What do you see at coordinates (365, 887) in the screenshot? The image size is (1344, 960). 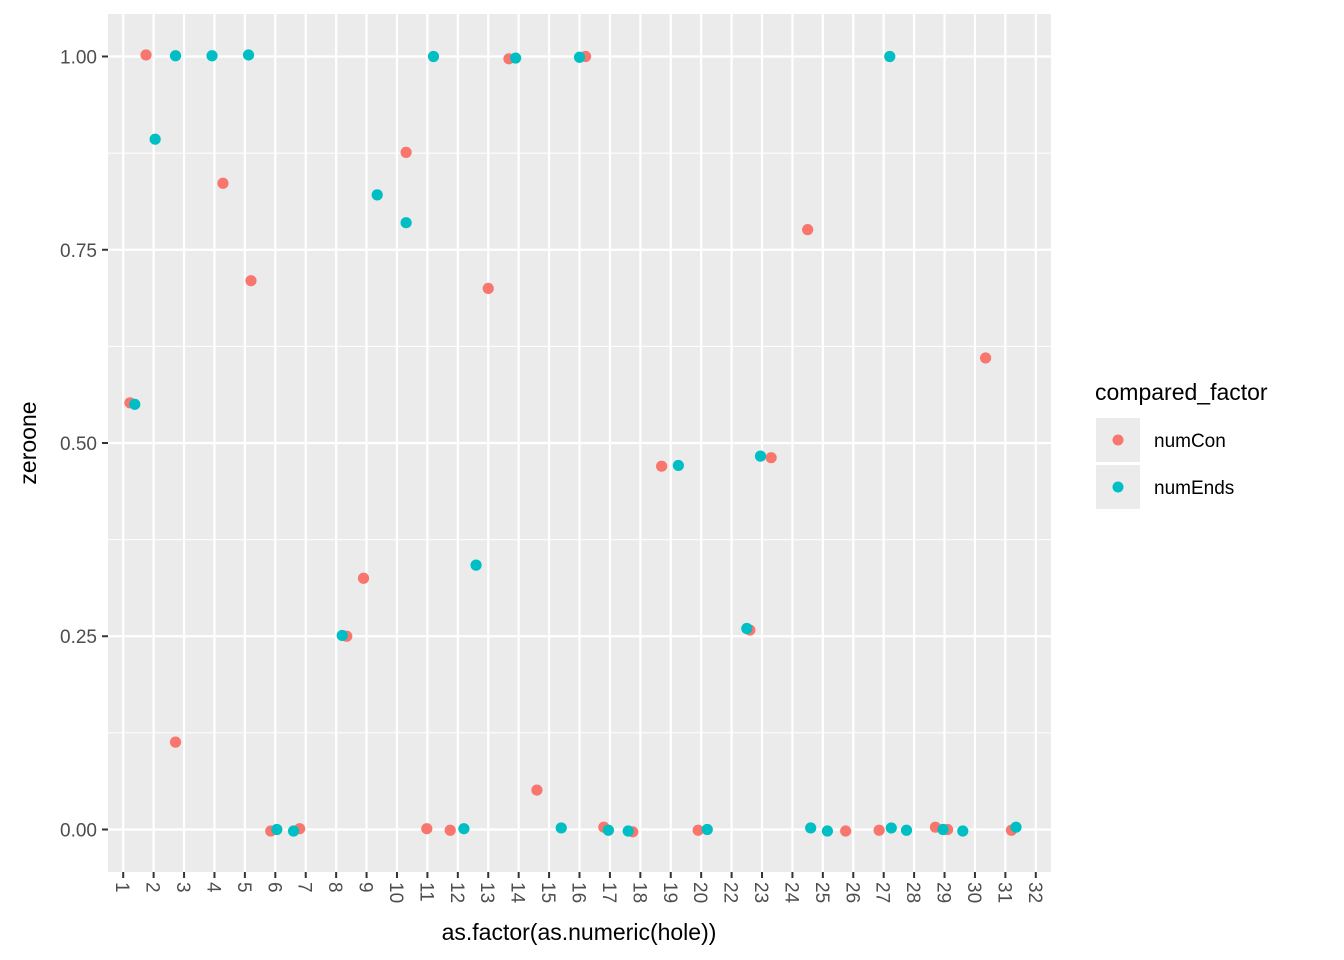 I see `x-tick-label: 9` at bounding box center [365, 887].